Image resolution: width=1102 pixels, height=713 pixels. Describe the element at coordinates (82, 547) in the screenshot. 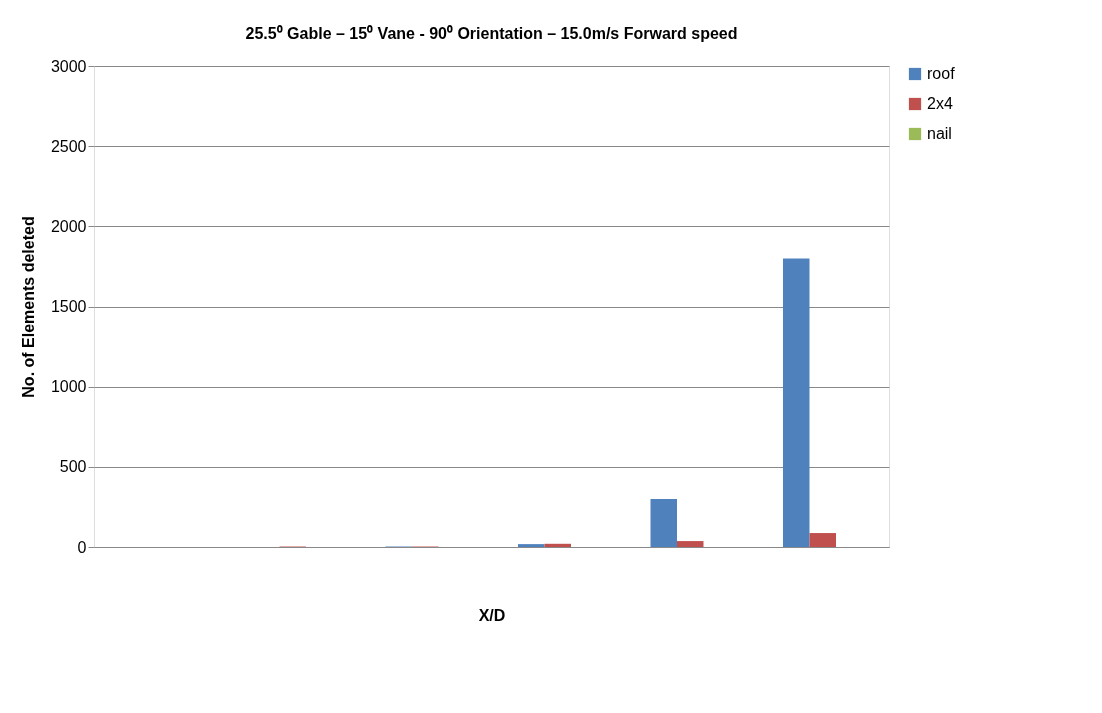

I see `y-tick-label: 0` at that location.